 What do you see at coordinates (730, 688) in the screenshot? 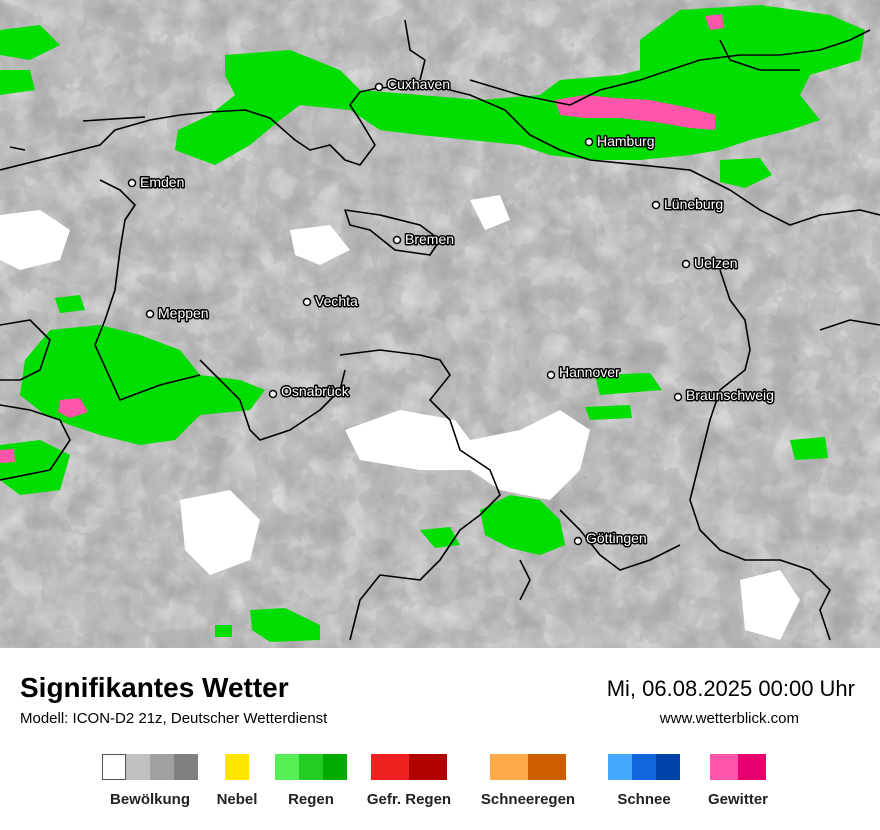
I see `forecast-datetime: Mi, 06.08.2025 00:00 Uhr` at bounding box center [730, 688].